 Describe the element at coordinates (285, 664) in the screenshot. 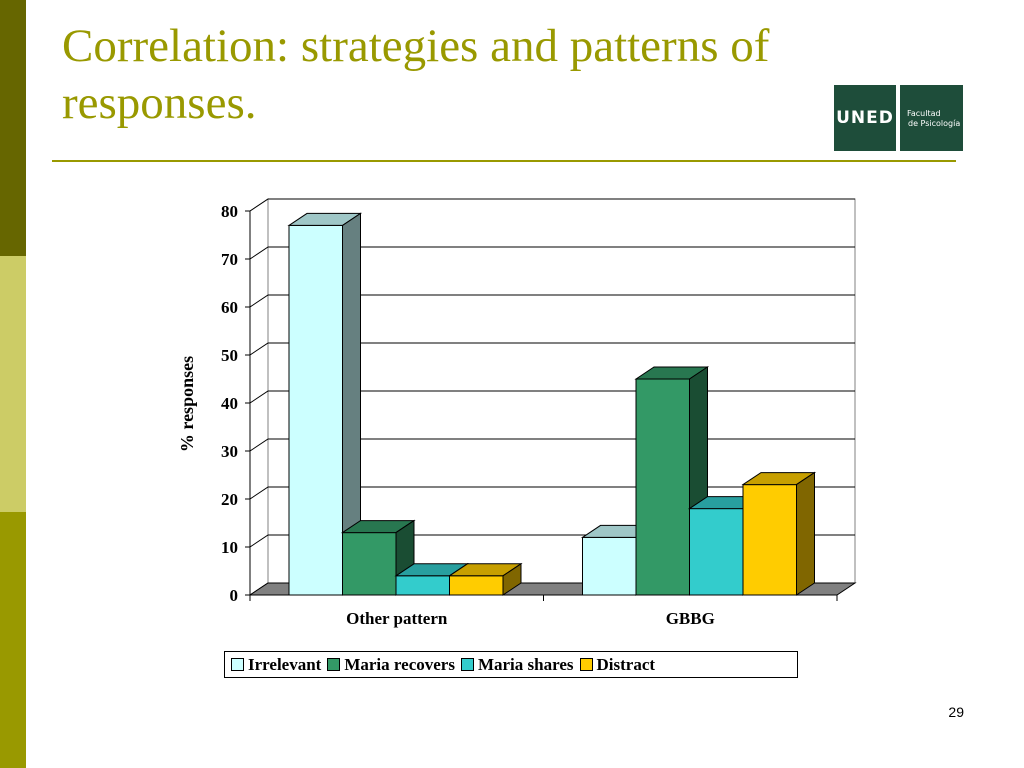

I see `legend-label: Irrelevant` at that location.